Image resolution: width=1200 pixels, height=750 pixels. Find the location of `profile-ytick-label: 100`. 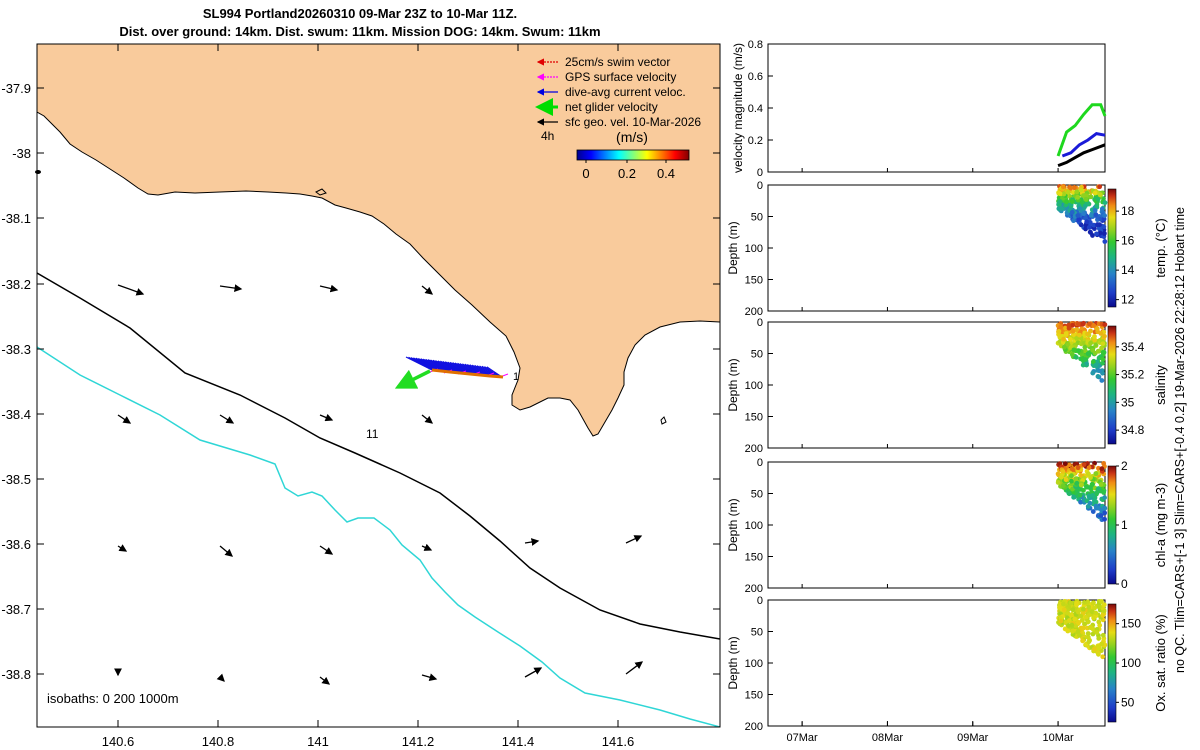

profile-ytick-label: 100 is located at coordinates (754, 386).